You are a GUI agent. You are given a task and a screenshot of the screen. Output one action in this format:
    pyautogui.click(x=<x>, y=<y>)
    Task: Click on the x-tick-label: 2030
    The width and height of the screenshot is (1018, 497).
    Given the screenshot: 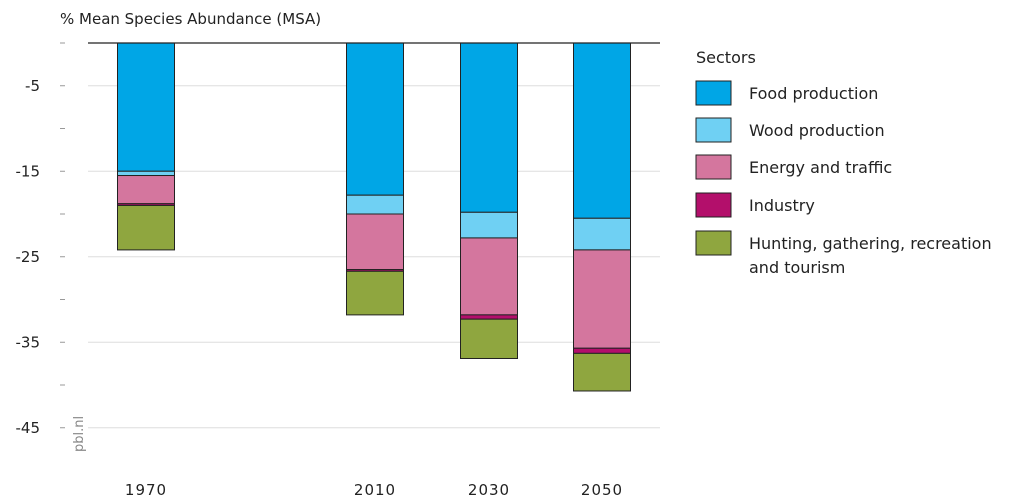 What is the action you would take?
    pyautogui.click(x=489, y=489)
    